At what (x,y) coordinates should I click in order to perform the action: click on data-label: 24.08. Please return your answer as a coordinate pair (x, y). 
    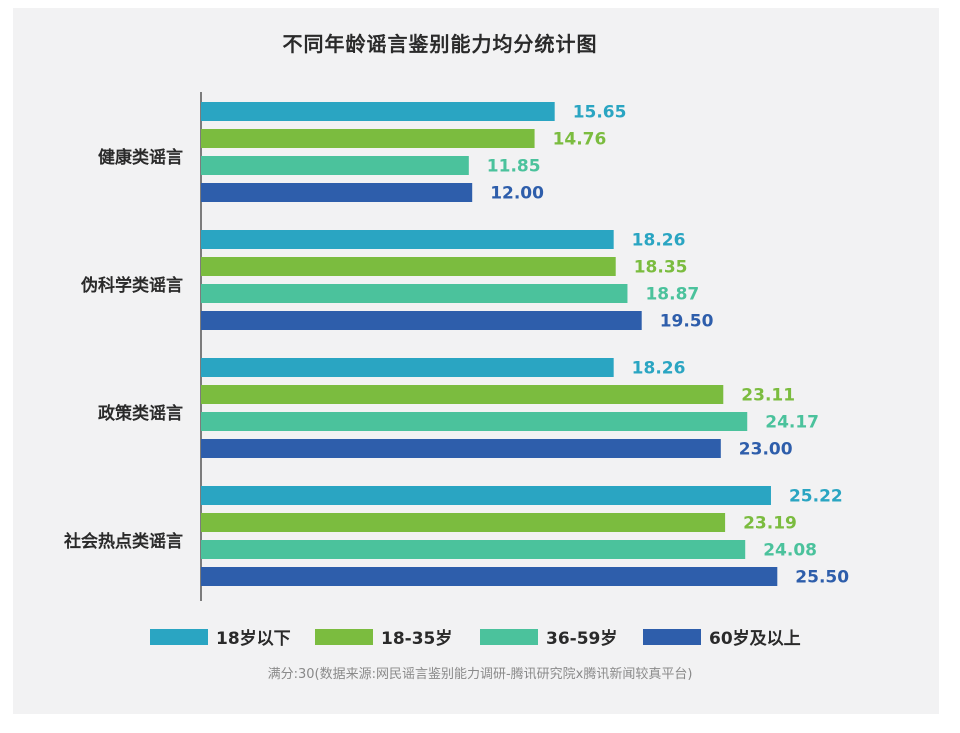
    Looking at the image, I should click on (790, 551).